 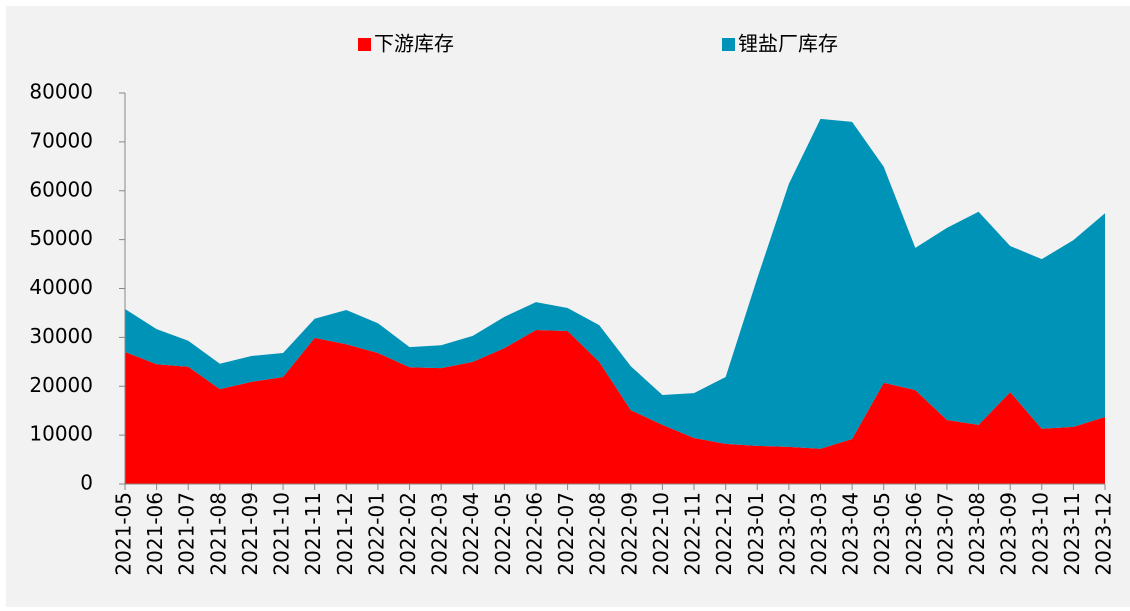 I want to click on x-tick-label: 2023-12, so click(x=1104, y=534).